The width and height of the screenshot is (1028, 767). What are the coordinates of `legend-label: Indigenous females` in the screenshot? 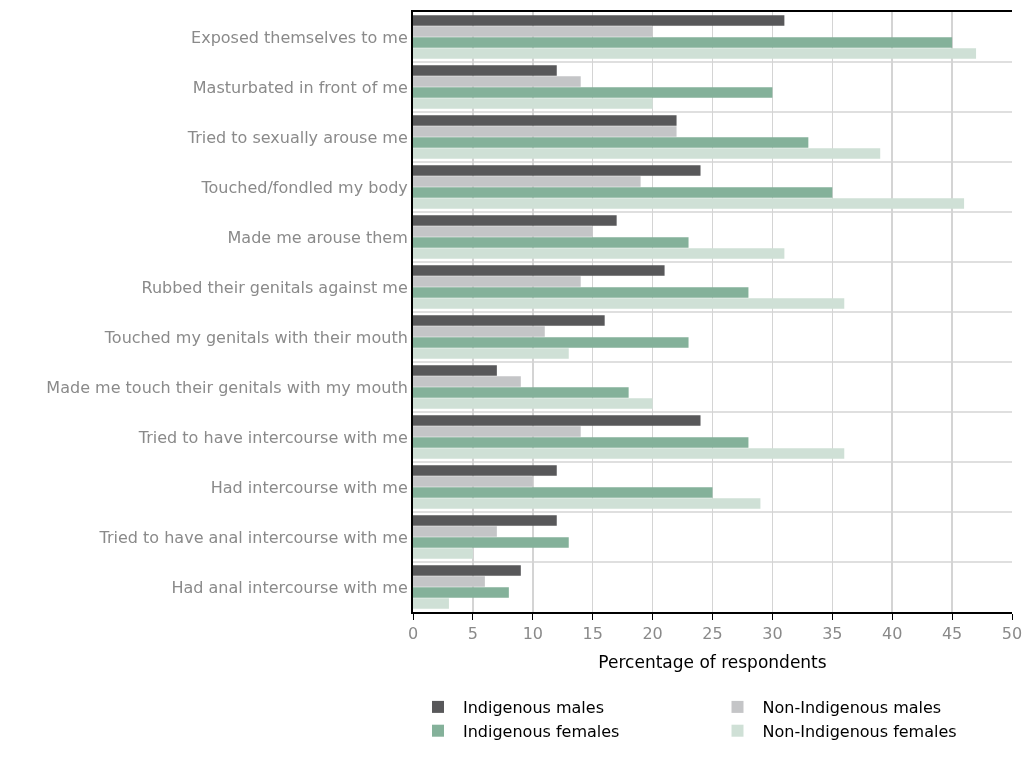 It's located at (541, 731).